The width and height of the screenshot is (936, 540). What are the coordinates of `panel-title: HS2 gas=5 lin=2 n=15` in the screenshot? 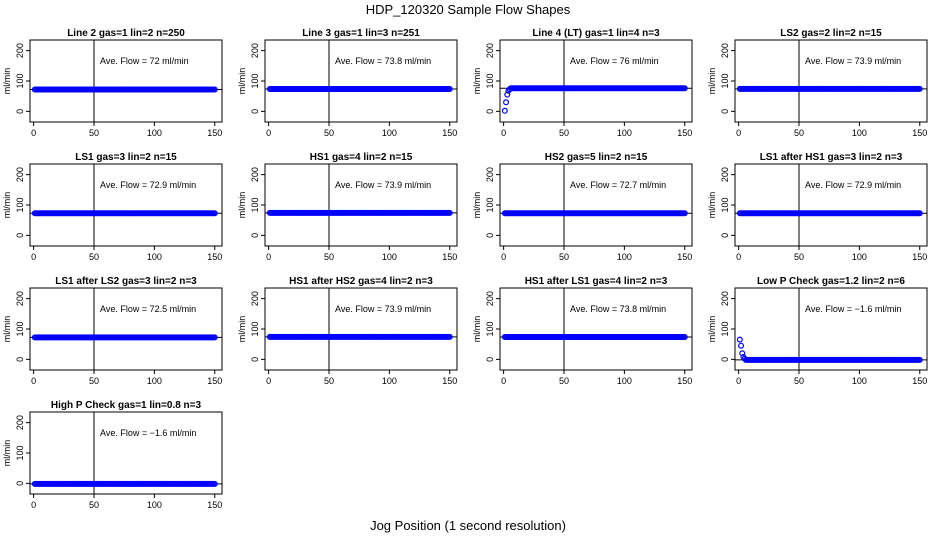 It's located at (596, 157).